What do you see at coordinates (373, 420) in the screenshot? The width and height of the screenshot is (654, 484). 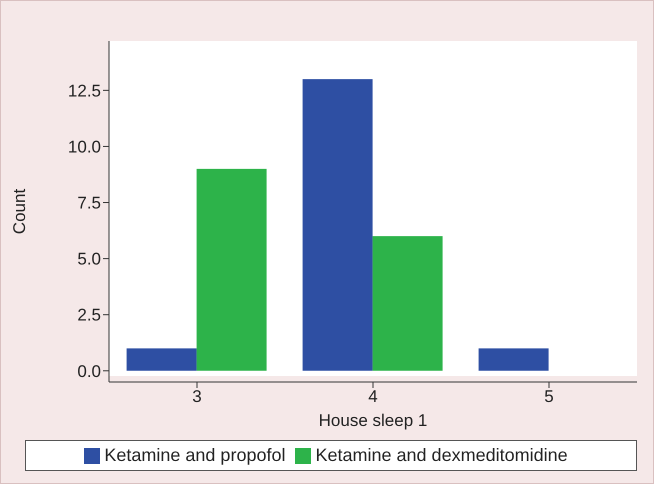 I see `x-axis-title: House sleep 1` at bounding box center [373, 420].